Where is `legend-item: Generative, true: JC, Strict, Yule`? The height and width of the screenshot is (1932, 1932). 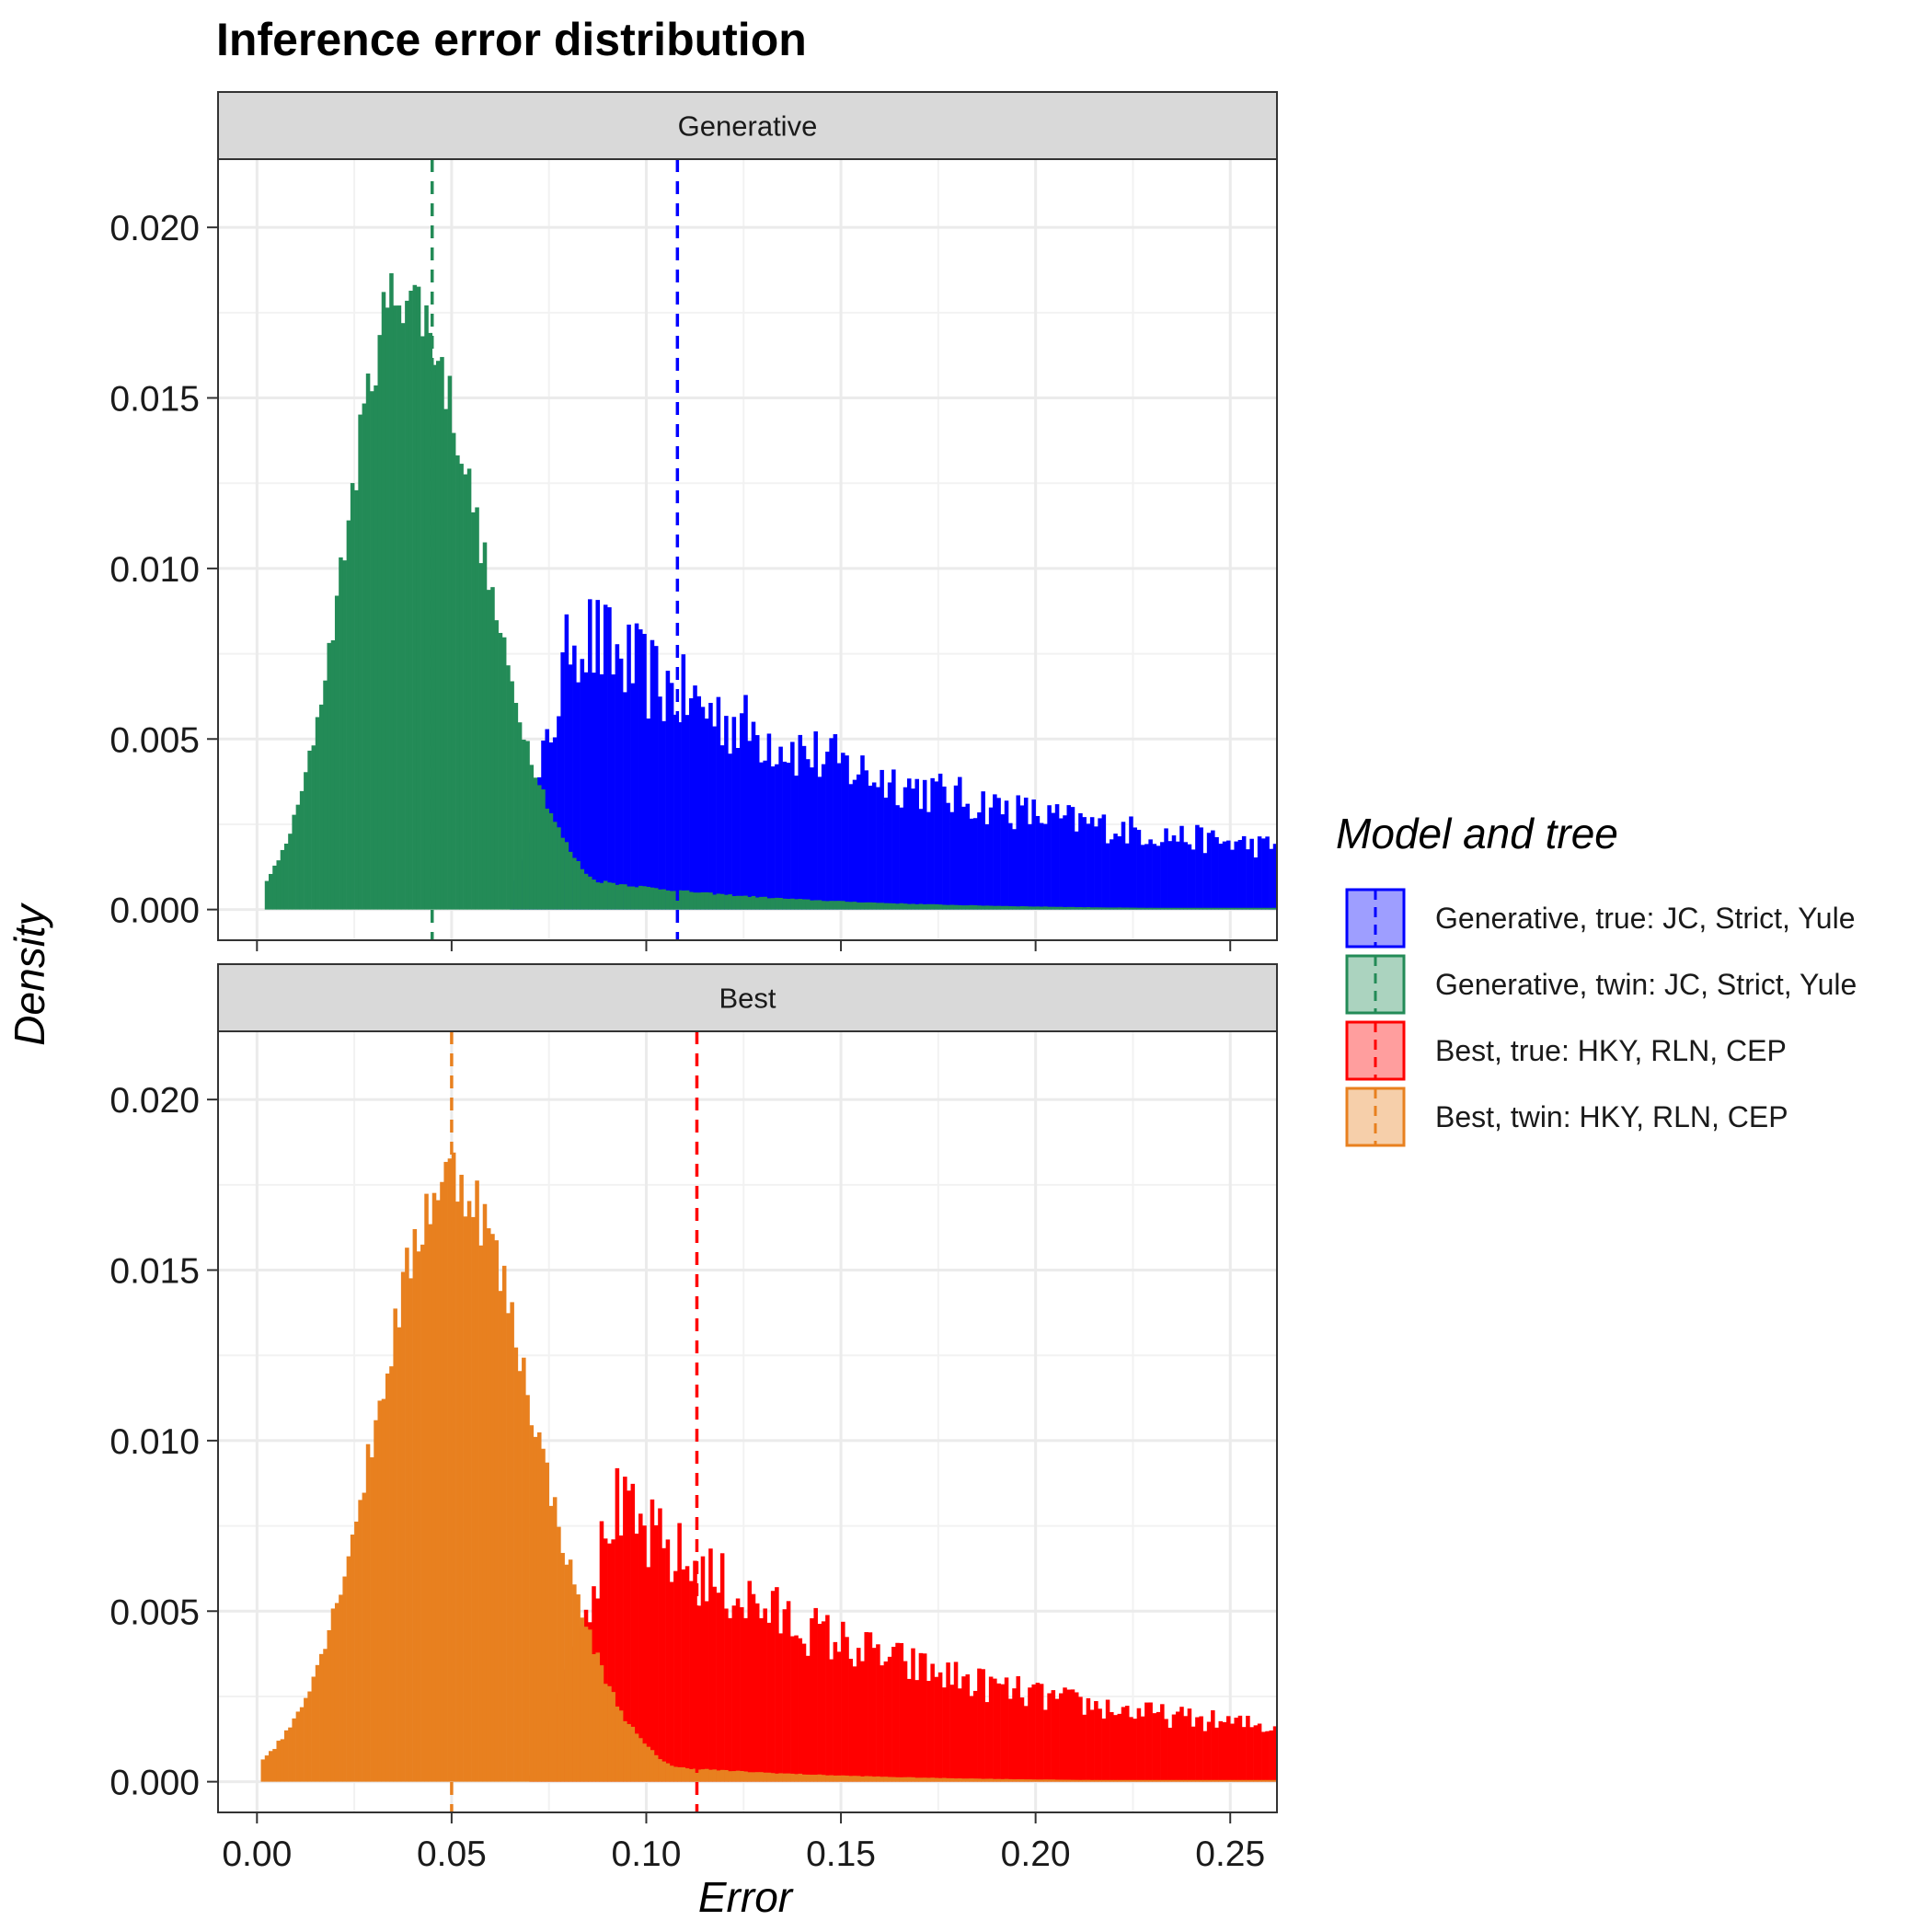 legend-item: Generative, true: JC, Strict, Yule is located at coordinates (1600, 918).